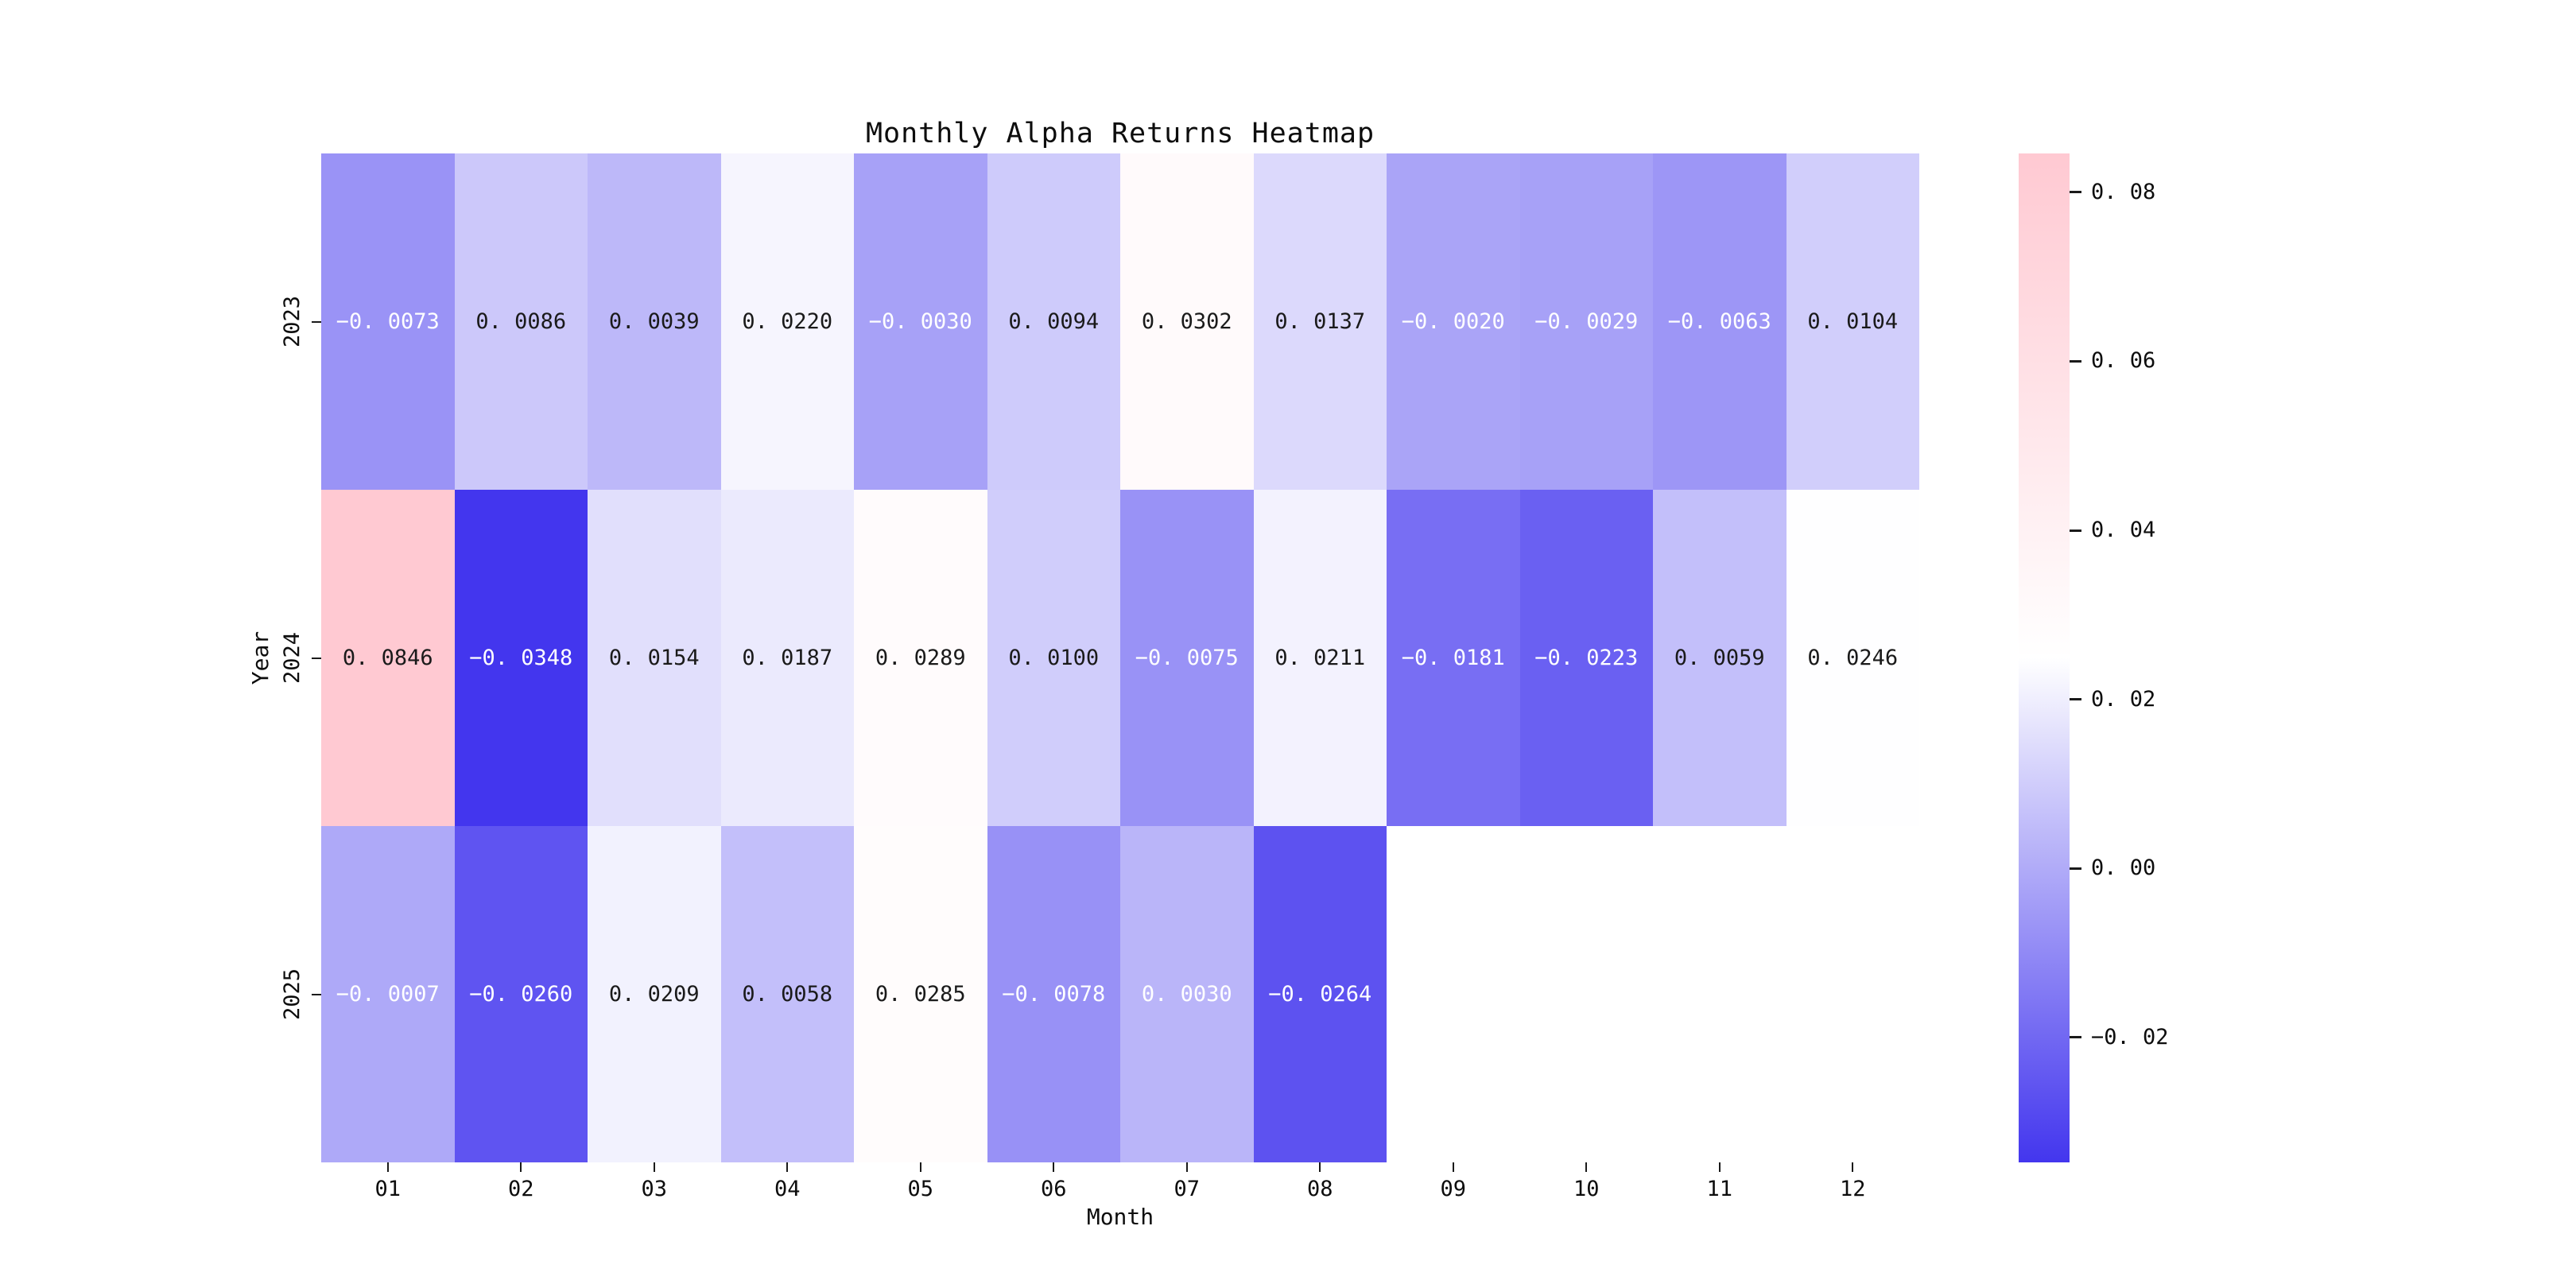  I want to click on y-tick-label: 2025, so click(293, 994).